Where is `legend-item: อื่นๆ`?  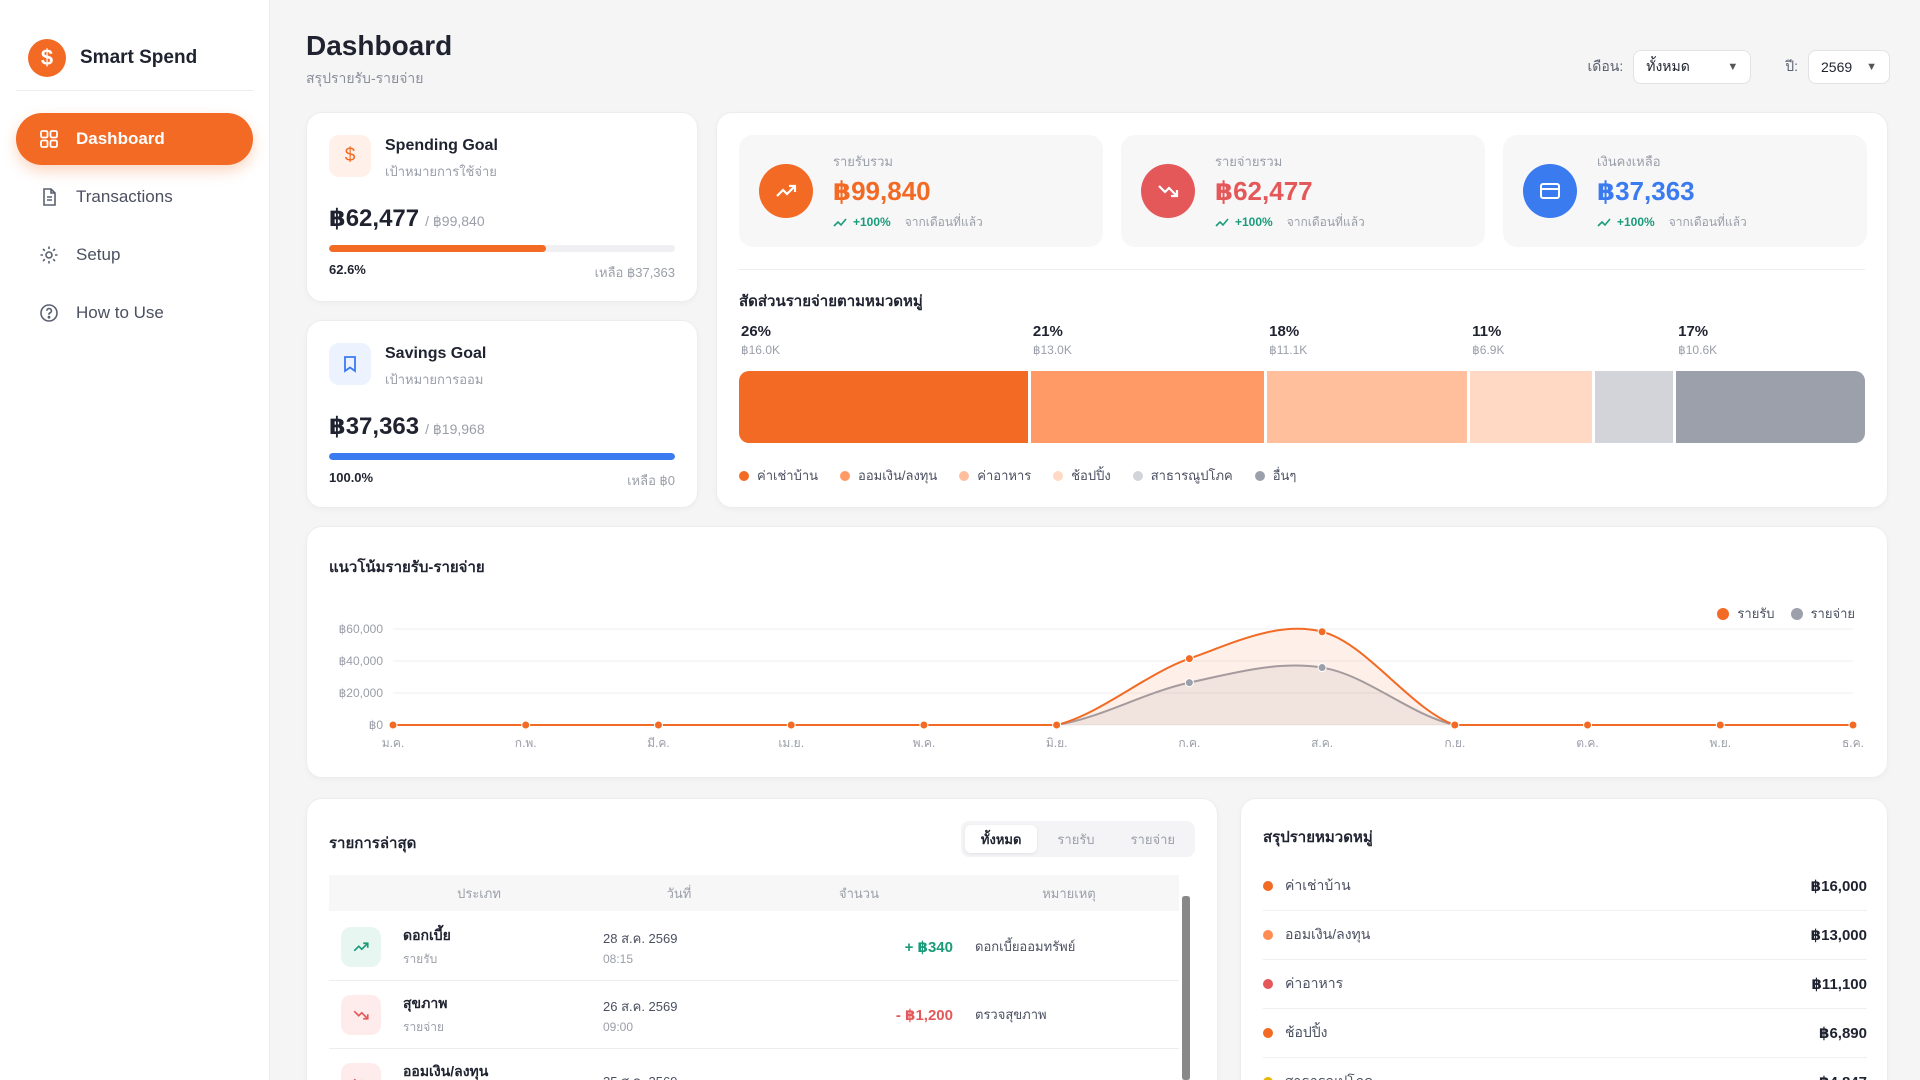 legend-item: อื่นๆ is located at coordinates (1275, 475).